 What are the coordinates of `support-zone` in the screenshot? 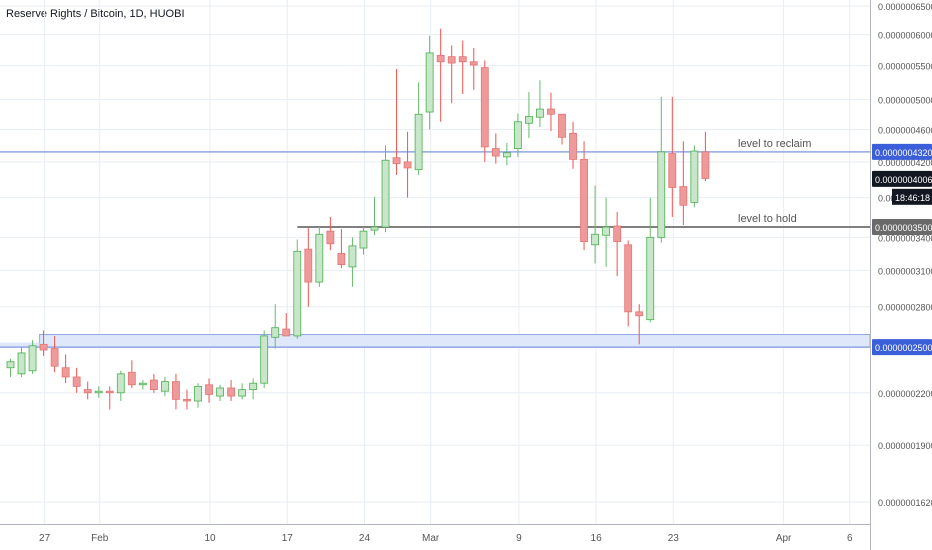 It's located at (435, 341).